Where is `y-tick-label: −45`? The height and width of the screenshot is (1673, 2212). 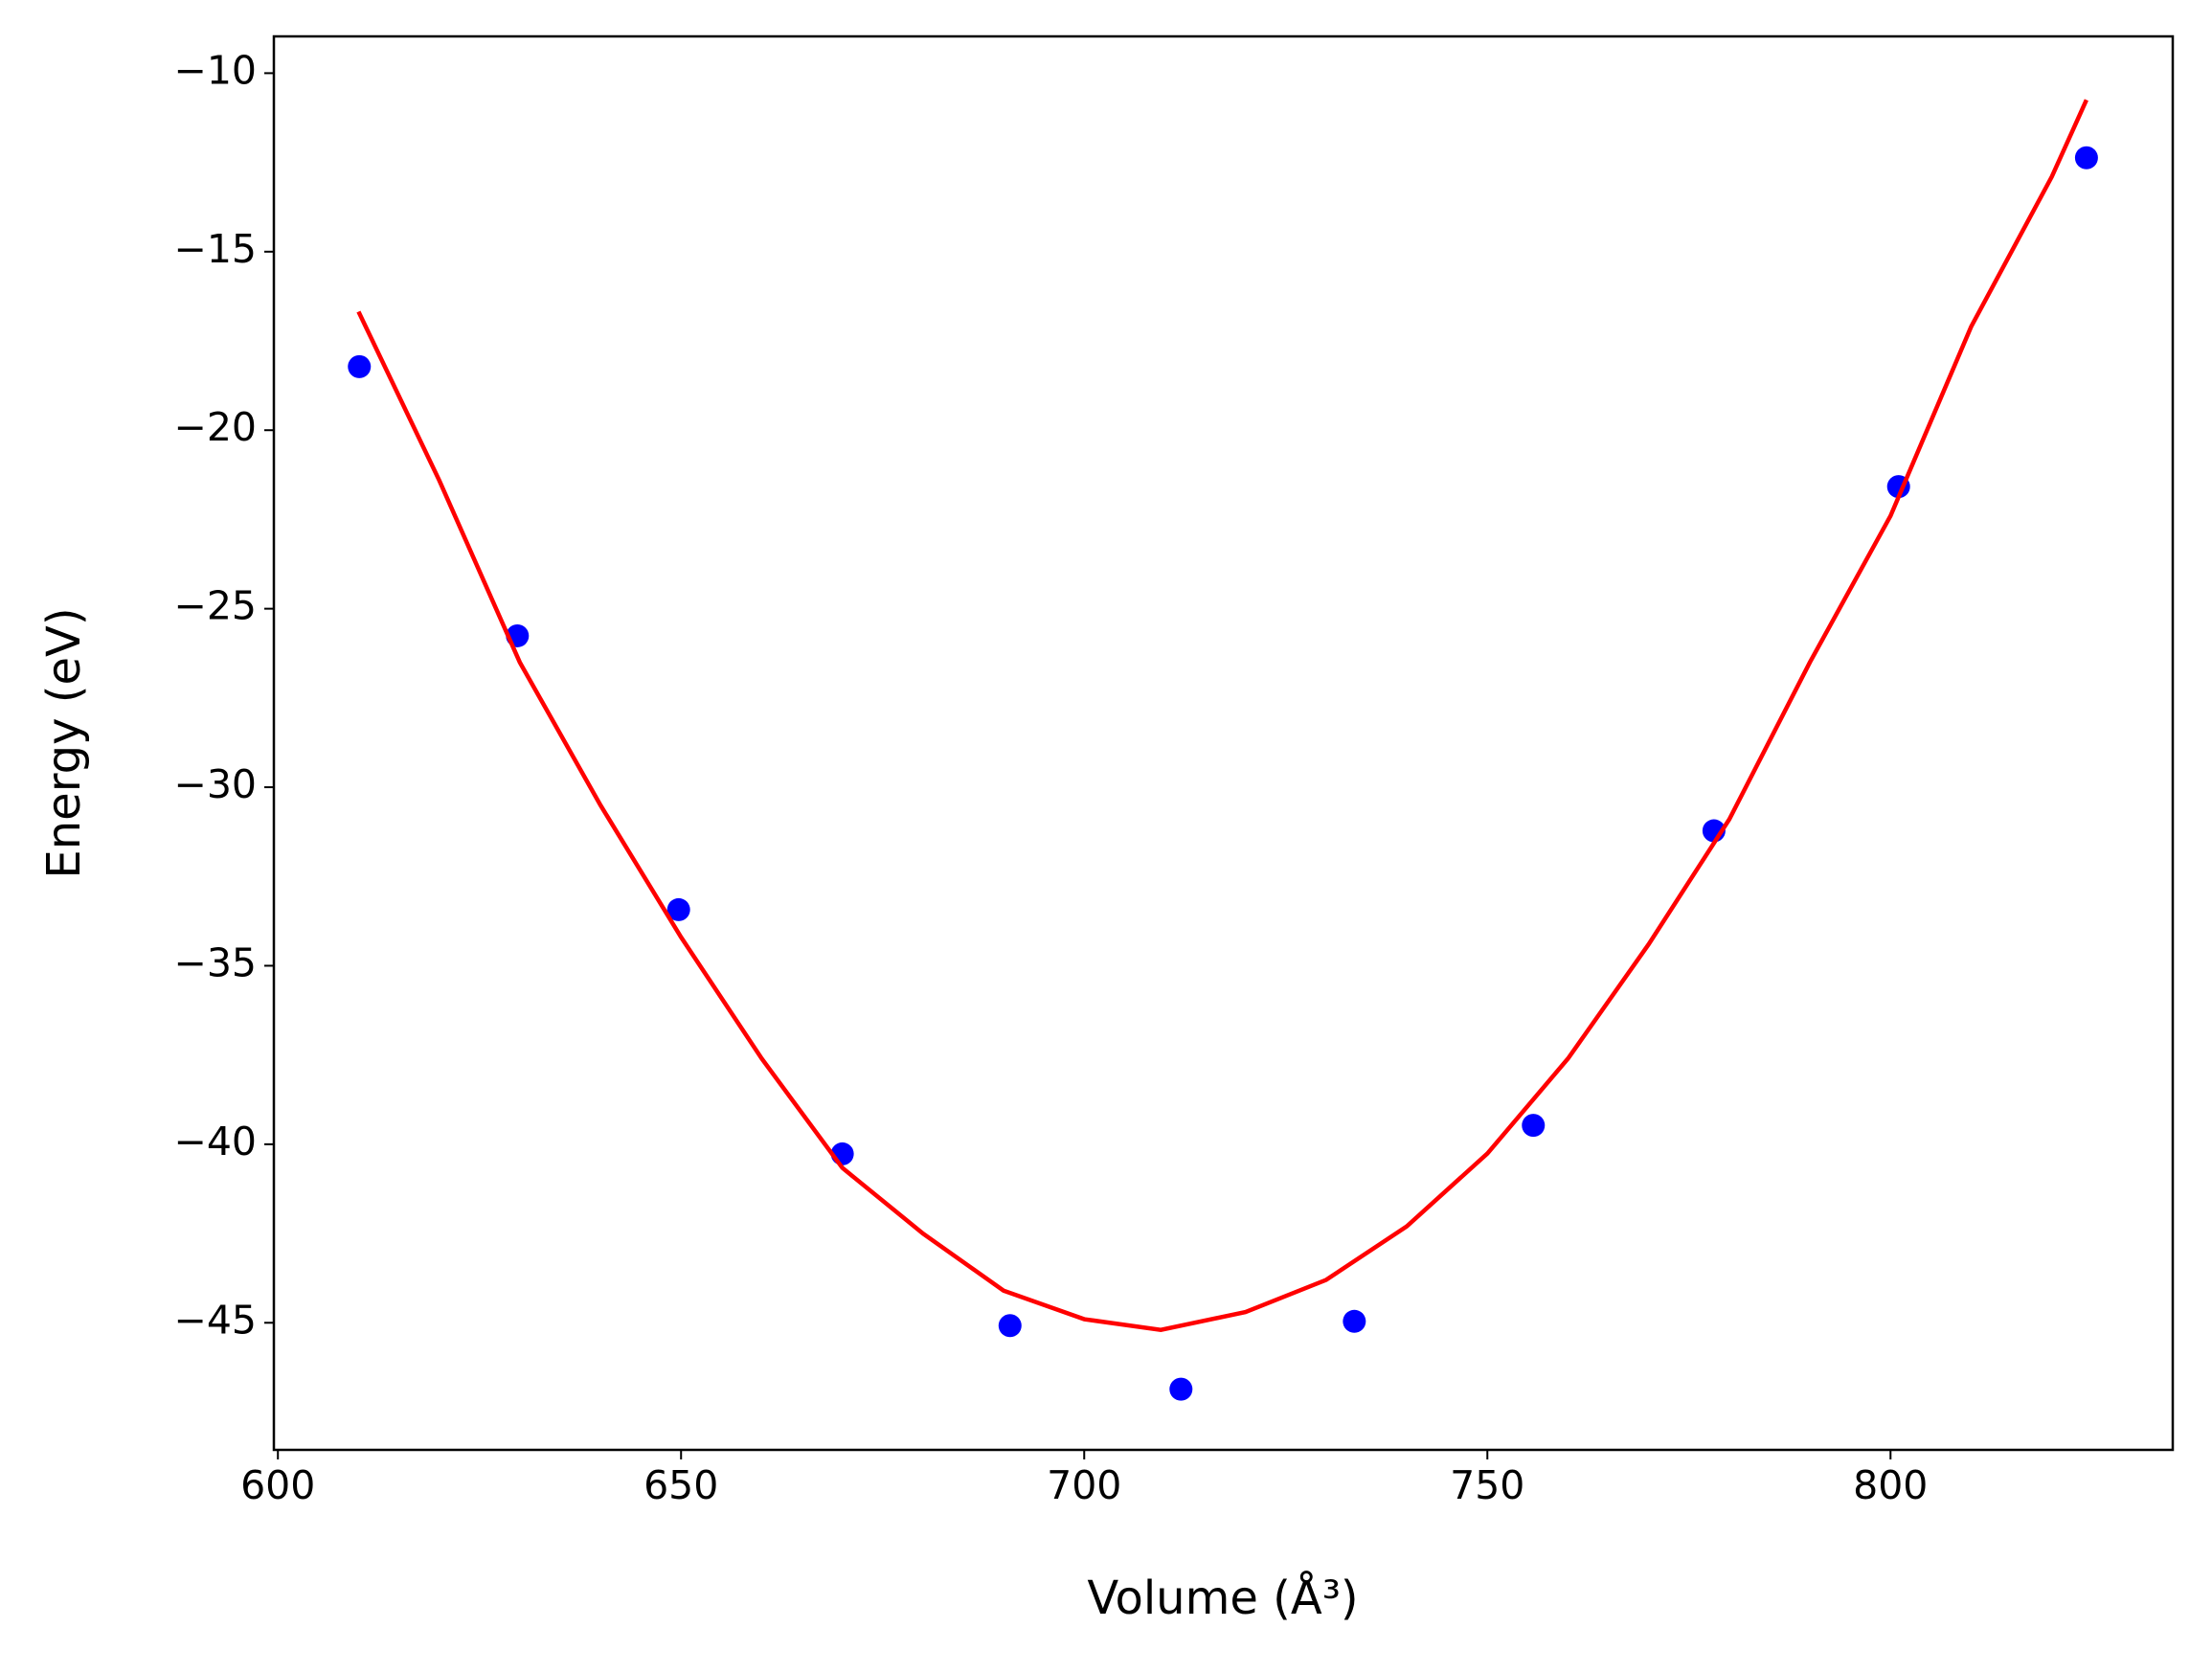 y-tick-label: −45 is located at coordinates (215, 1320).